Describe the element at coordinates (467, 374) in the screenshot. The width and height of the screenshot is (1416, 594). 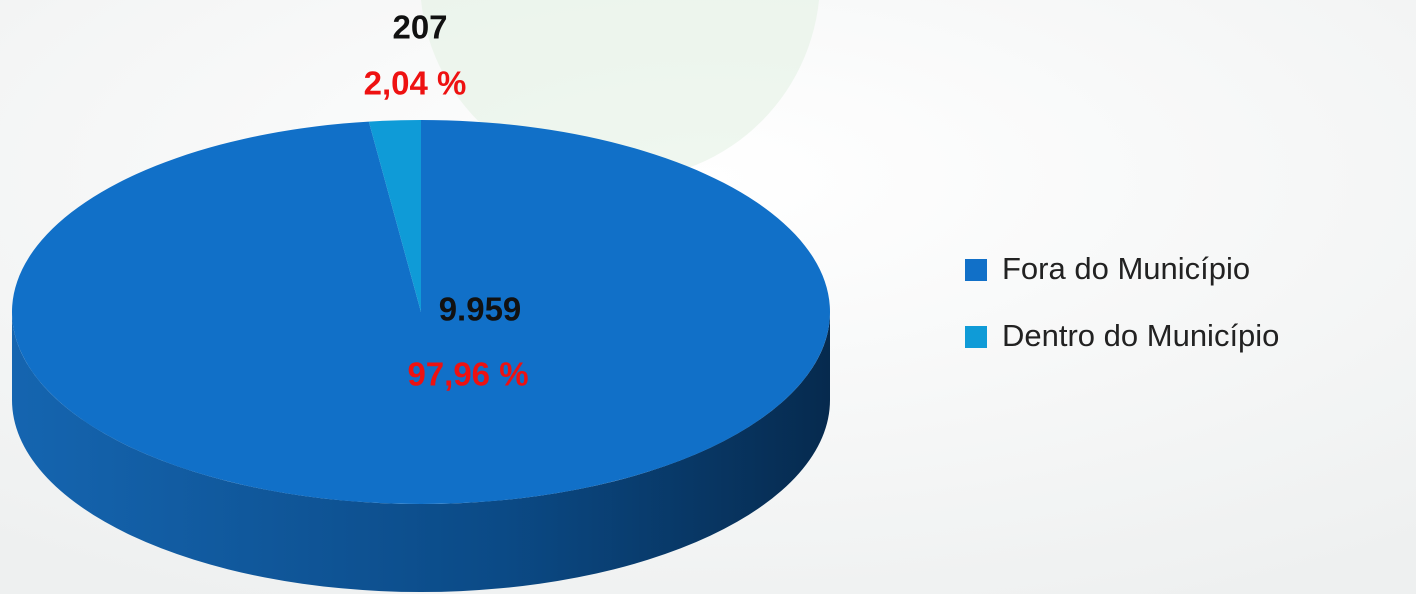
I see `percentage-label: 97,96 %` at that location.